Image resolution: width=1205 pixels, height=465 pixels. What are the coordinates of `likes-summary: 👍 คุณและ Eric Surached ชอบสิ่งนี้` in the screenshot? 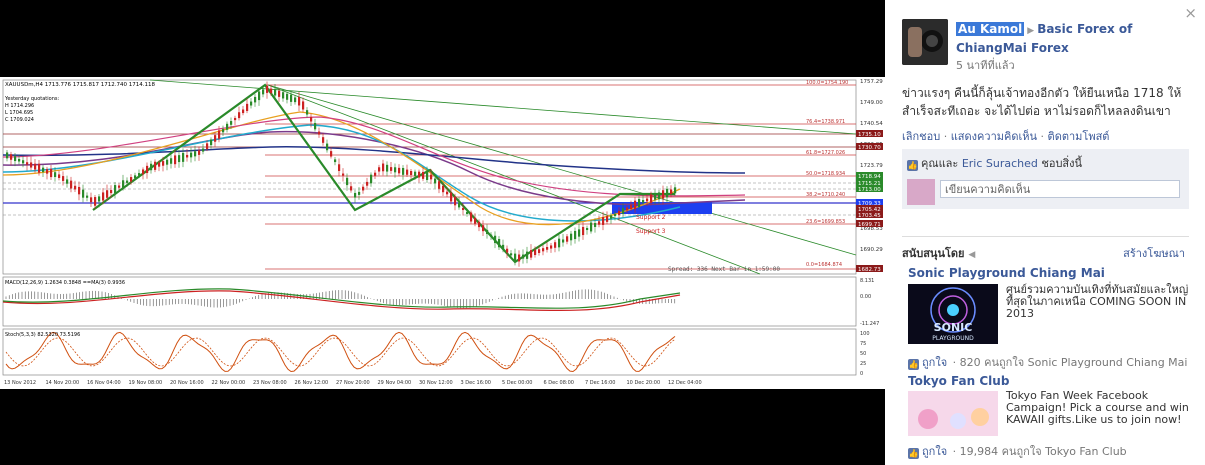 It's located at (994, 163).